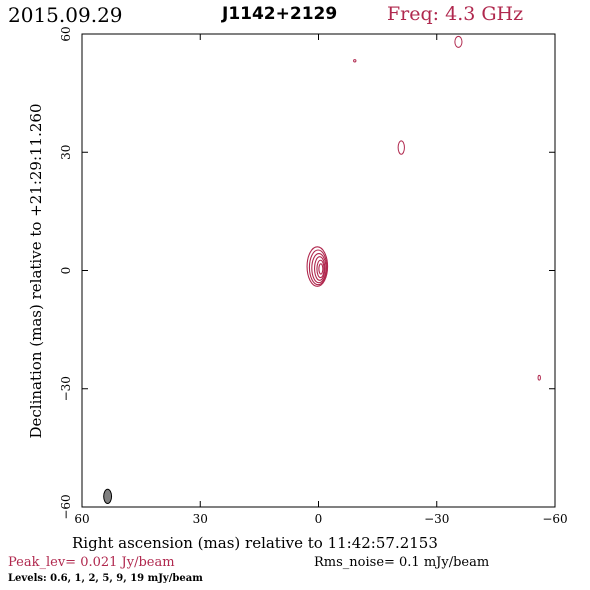 The height and width of the screenshot is (590, 590). I want to click on y-tick-label: 30, so click(66, 152).